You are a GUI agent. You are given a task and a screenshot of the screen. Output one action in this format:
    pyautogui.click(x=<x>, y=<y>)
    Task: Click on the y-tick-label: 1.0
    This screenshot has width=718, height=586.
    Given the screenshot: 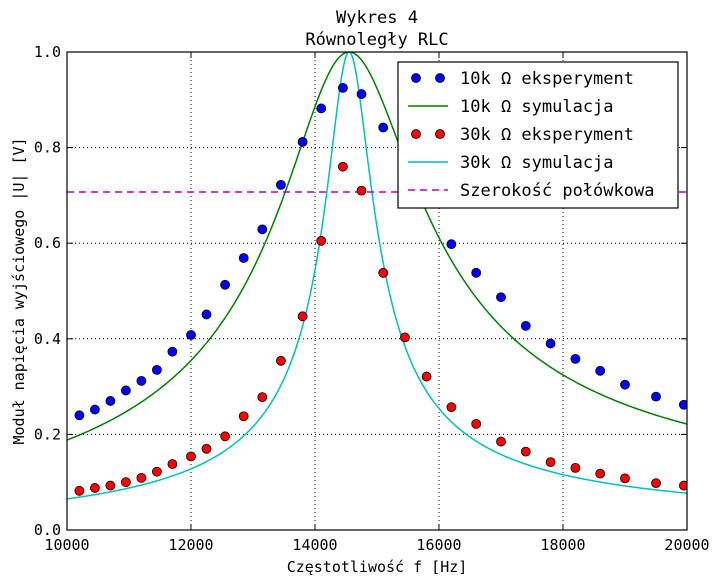 What is the action you would take?
    pyautogui.click(x=47, y=52)
    